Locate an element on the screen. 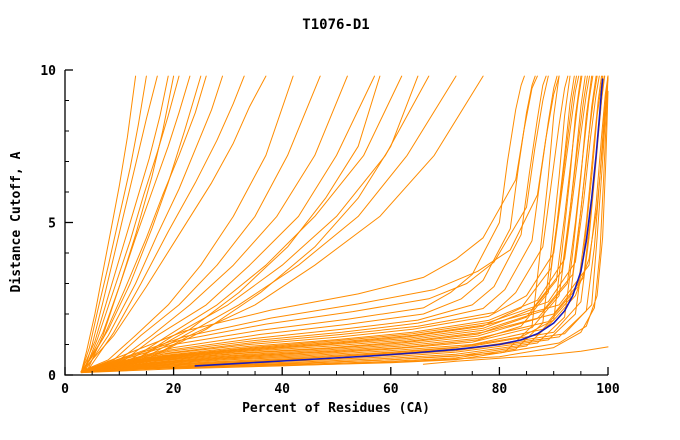  x-tick-label: 40 is located at coordinates (282, 389).